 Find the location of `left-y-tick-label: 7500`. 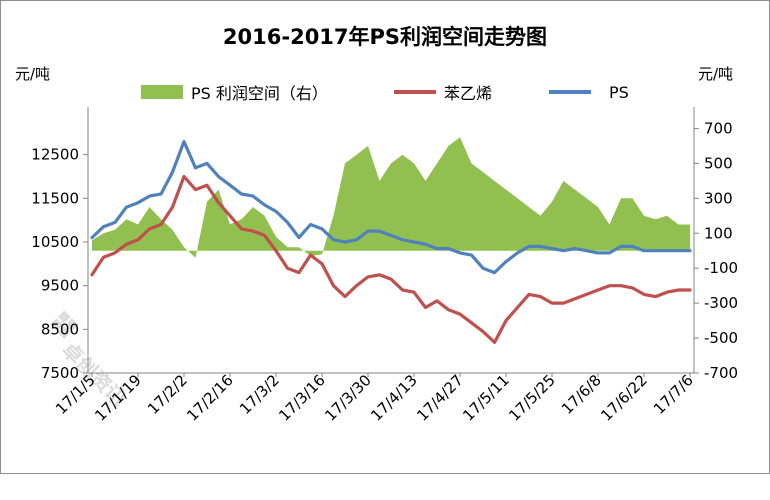

left-y-tick-label: 7500 is located at coordinates (60, 373).